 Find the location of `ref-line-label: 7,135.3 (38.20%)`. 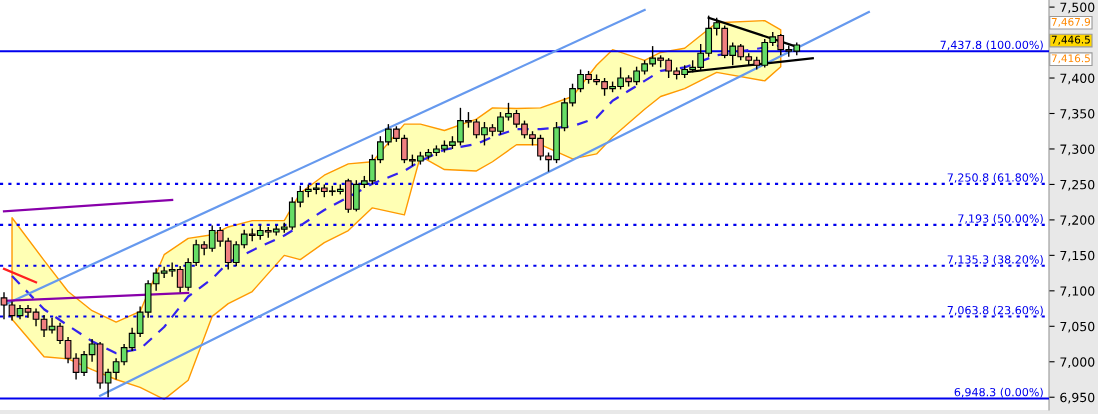

ref-line-label: 7,135.3 (38.20%) is located at coordinates (995, 260).